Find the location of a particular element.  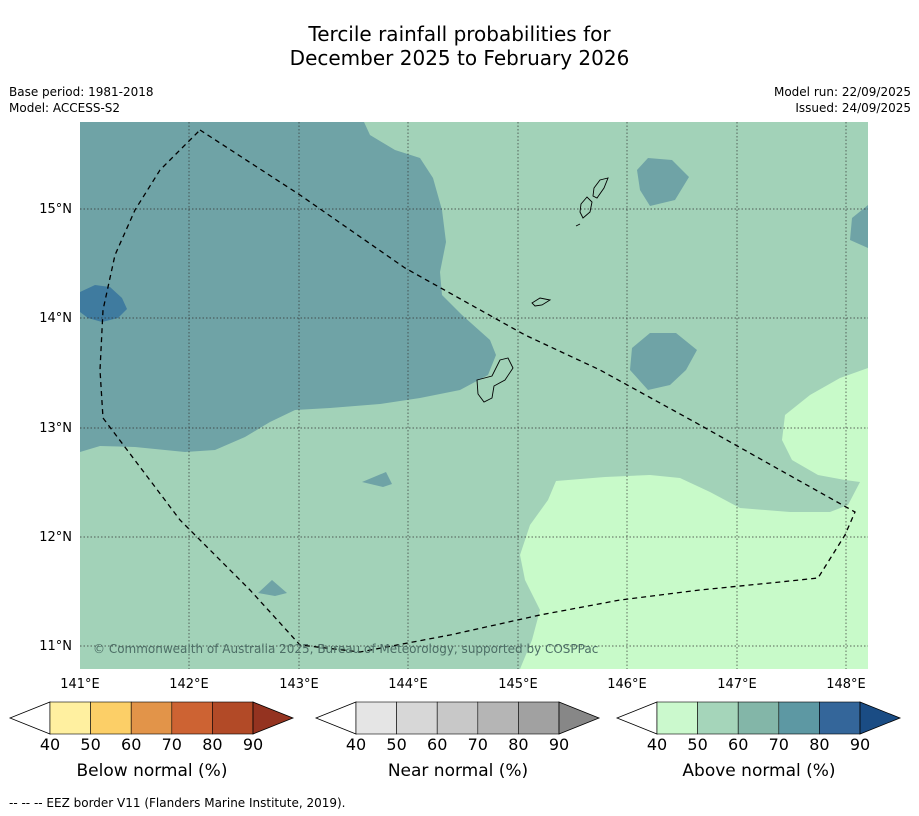

lat-labels: 15°N 14°N 13°N 12°N 11°N is located at coordinates (55, 428).